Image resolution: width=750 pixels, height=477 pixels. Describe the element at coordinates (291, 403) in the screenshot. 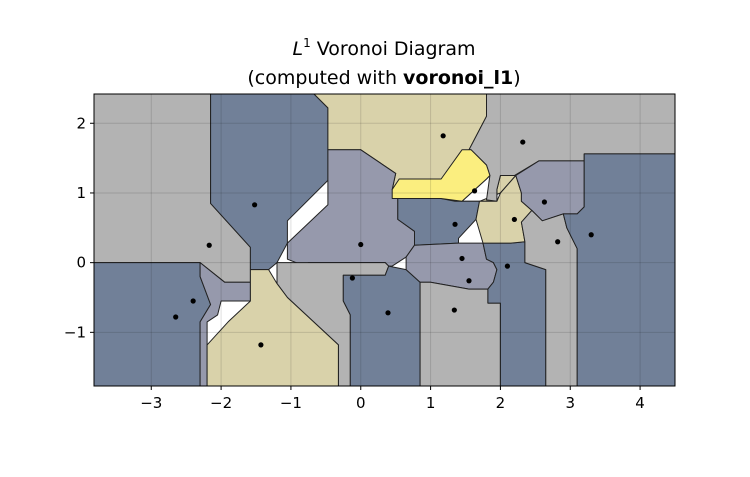

I see `x-tick-label-2: −1` at that location.